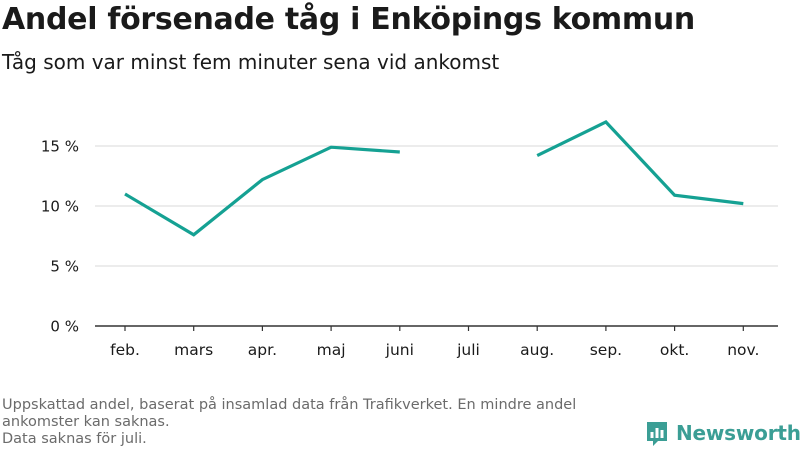 The height and width of the screenshot is (450, 800). What do you see at coordinates (262, 350) in the screenshot?
I see `x-tick-label: apr.` at bounding box center [262, 350].